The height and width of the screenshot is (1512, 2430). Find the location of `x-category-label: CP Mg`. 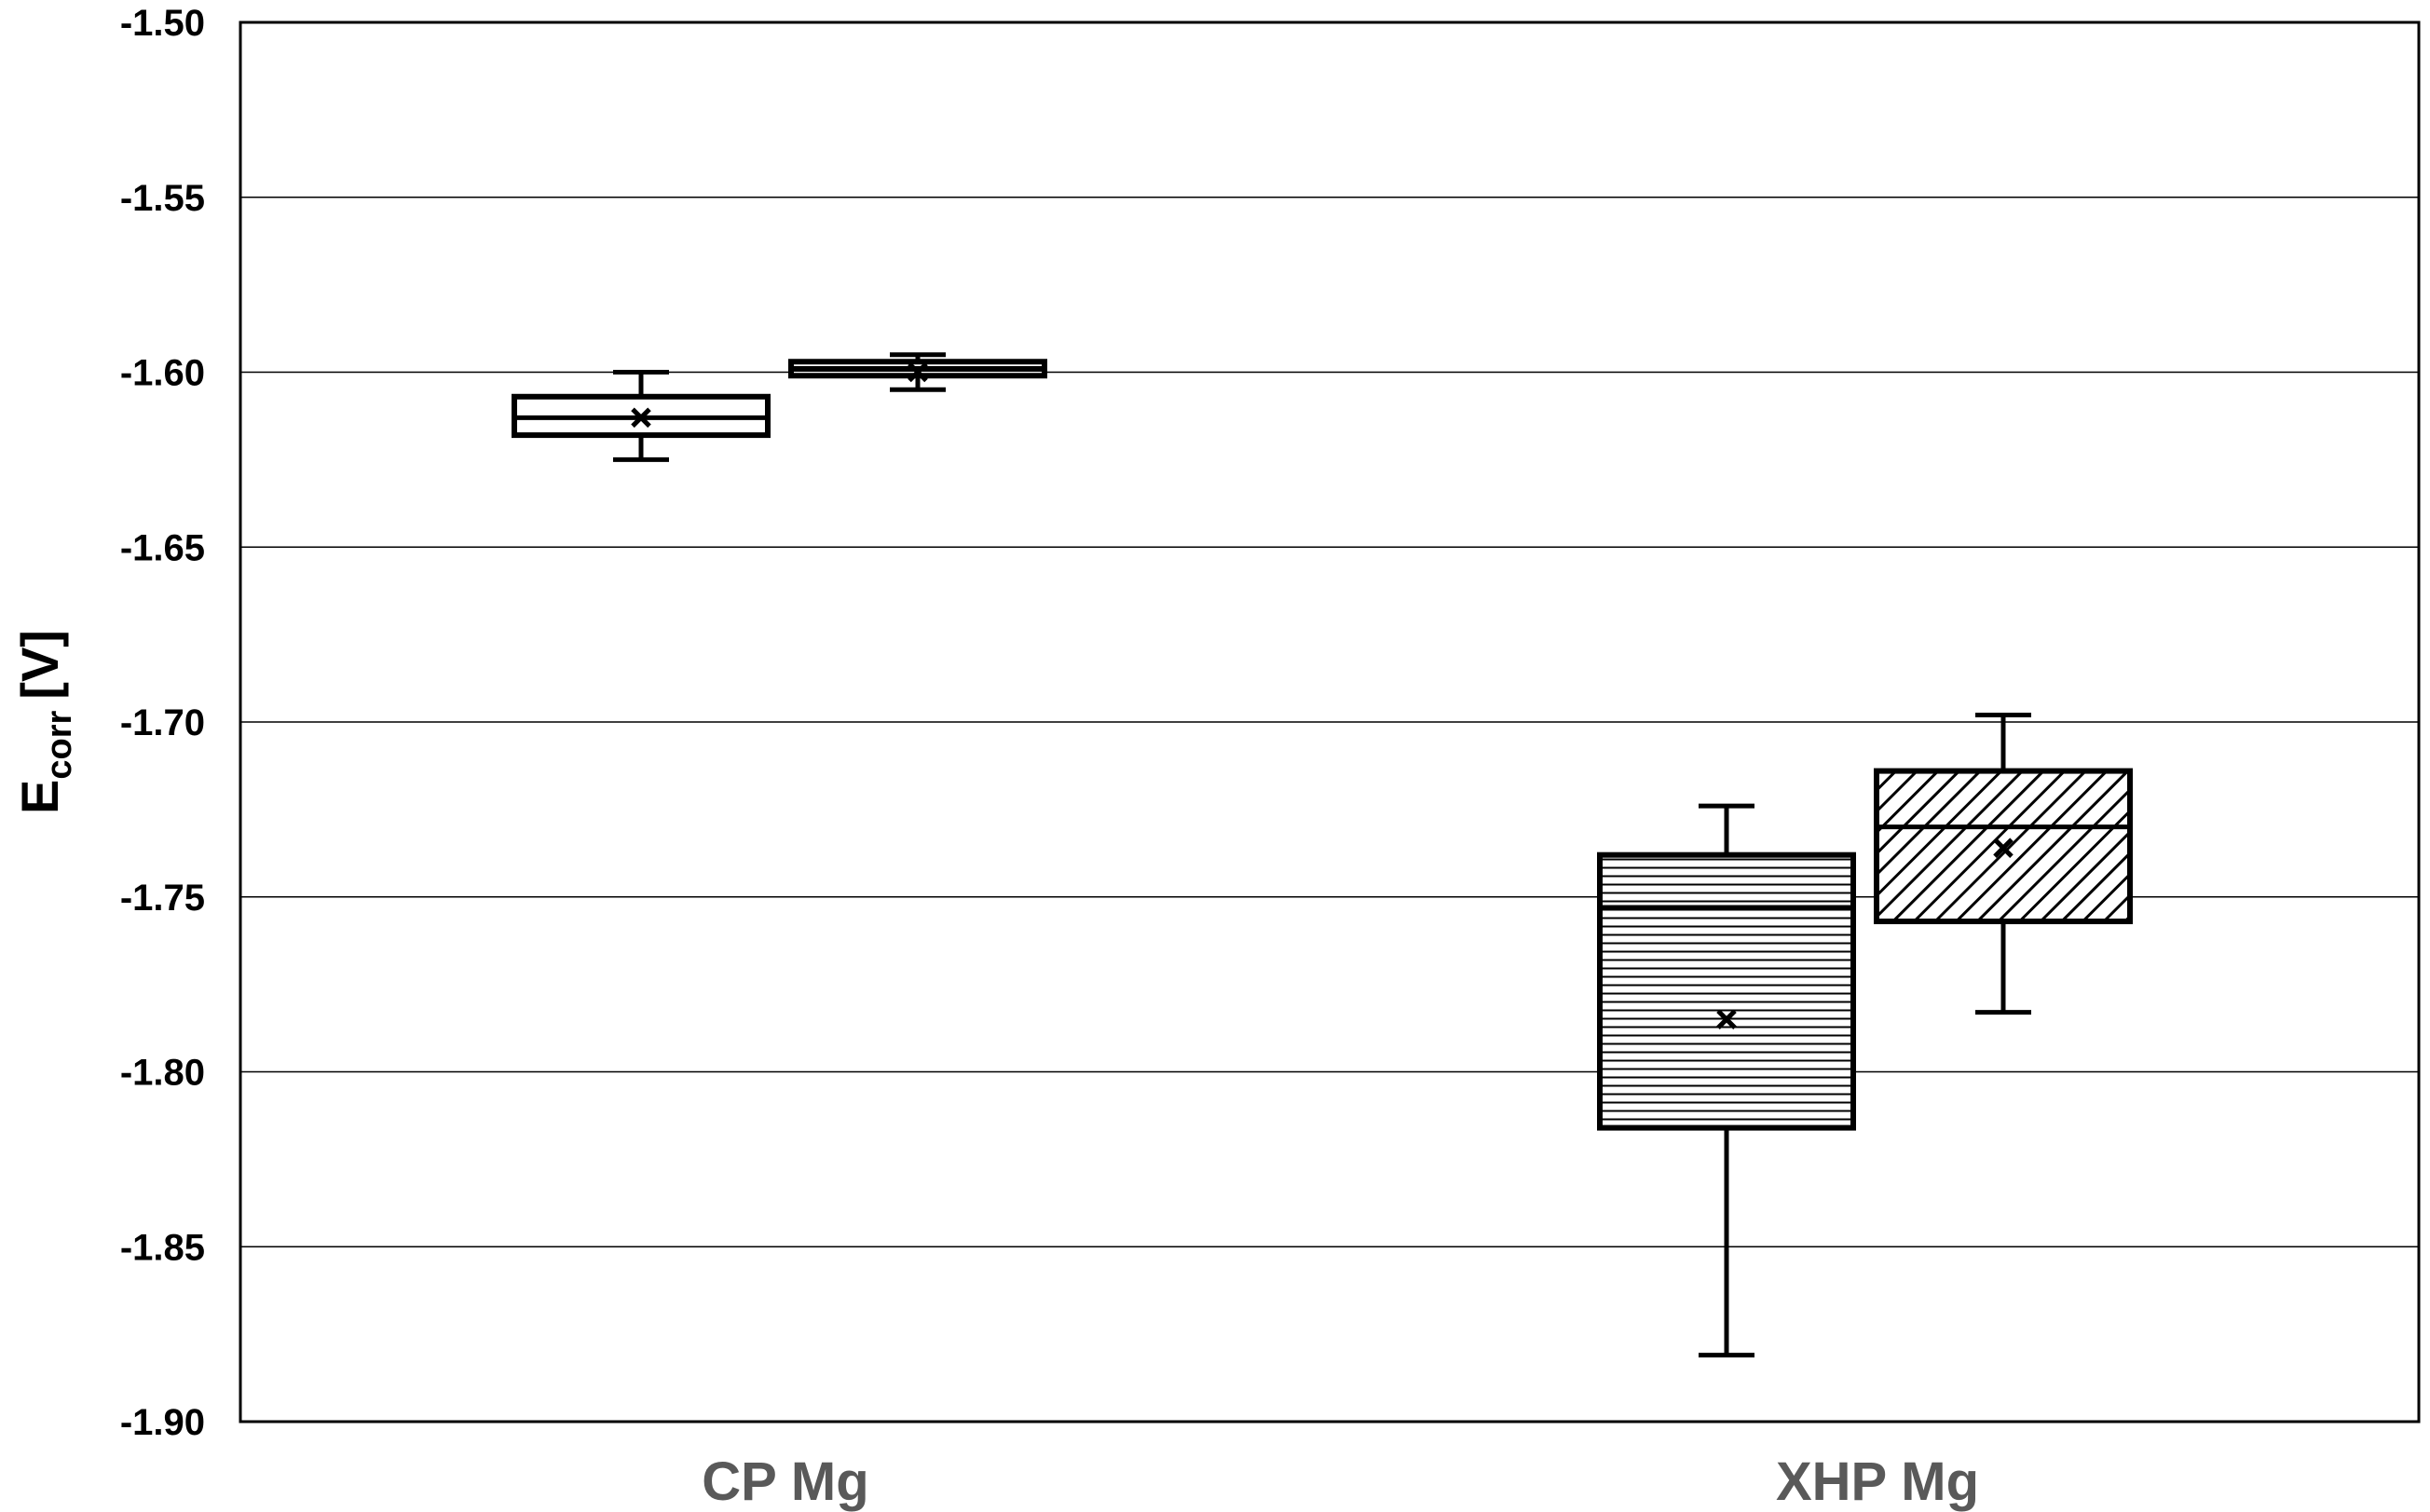

x-category-label: CP Mg is located at coordinates (785, 1481).